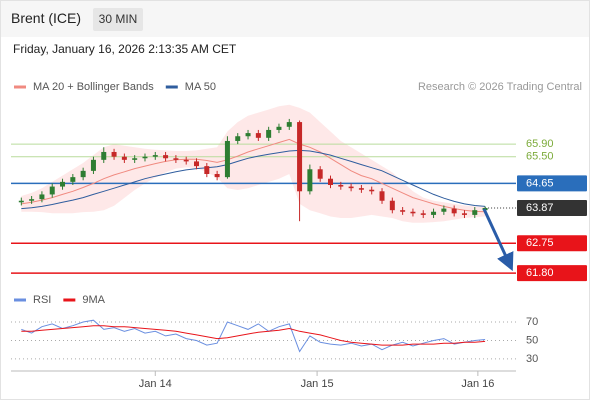 Image resolution: width=590 pixels, height=400 pixels. What do you see at coordinates (500, 87) in the screenshot?
I see `copyright: Research © 2026 Trading Central` at bounding box center [500, 87].